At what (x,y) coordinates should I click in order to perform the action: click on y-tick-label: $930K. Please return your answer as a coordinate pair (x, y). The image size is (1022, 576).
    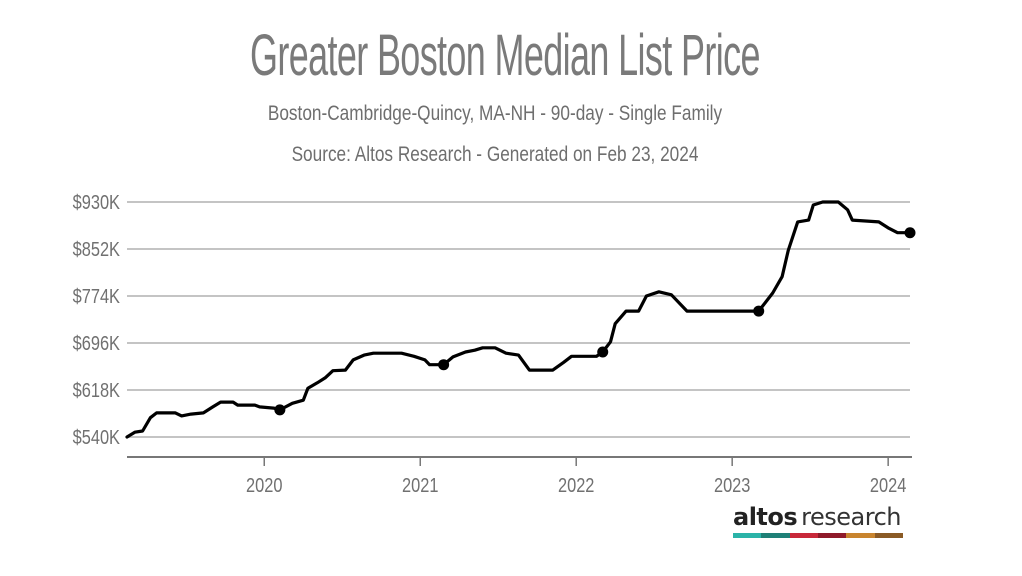
    Looking at the image, I should click on (96, 201).